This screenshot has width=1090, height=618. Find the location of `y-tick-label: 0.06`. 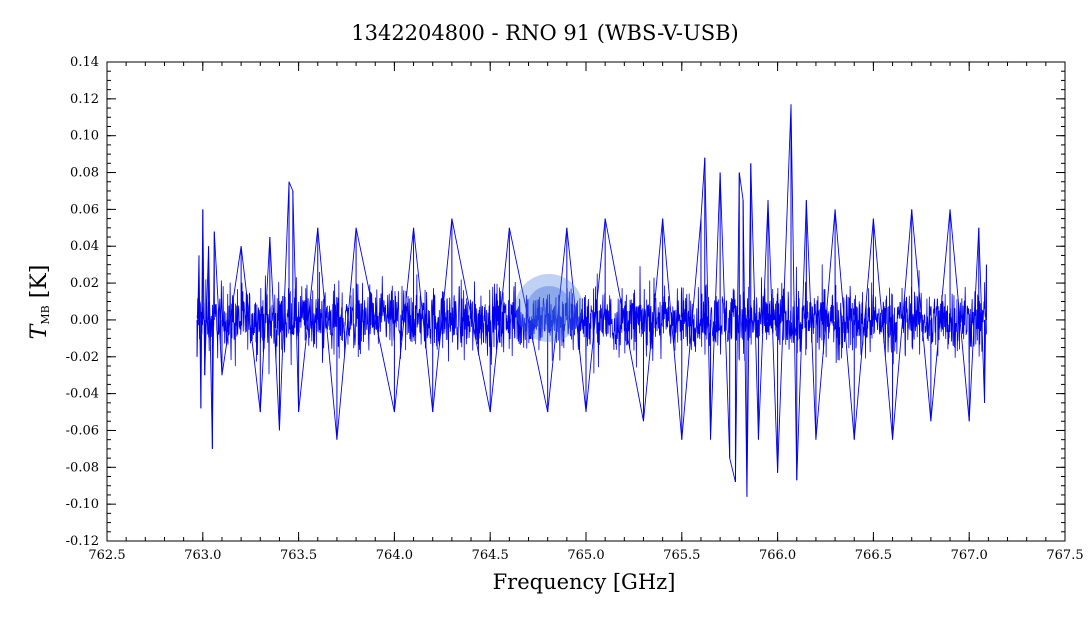

y-tick-label: 0.06 is located at coordinates (84, 209).